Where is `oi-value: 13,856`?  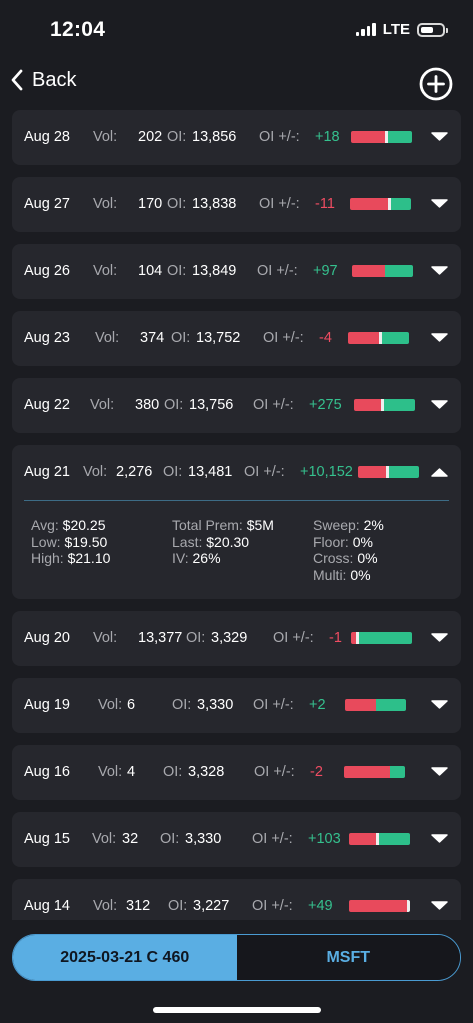
oi-value: 13,856 is located at coordinates (214, 137).